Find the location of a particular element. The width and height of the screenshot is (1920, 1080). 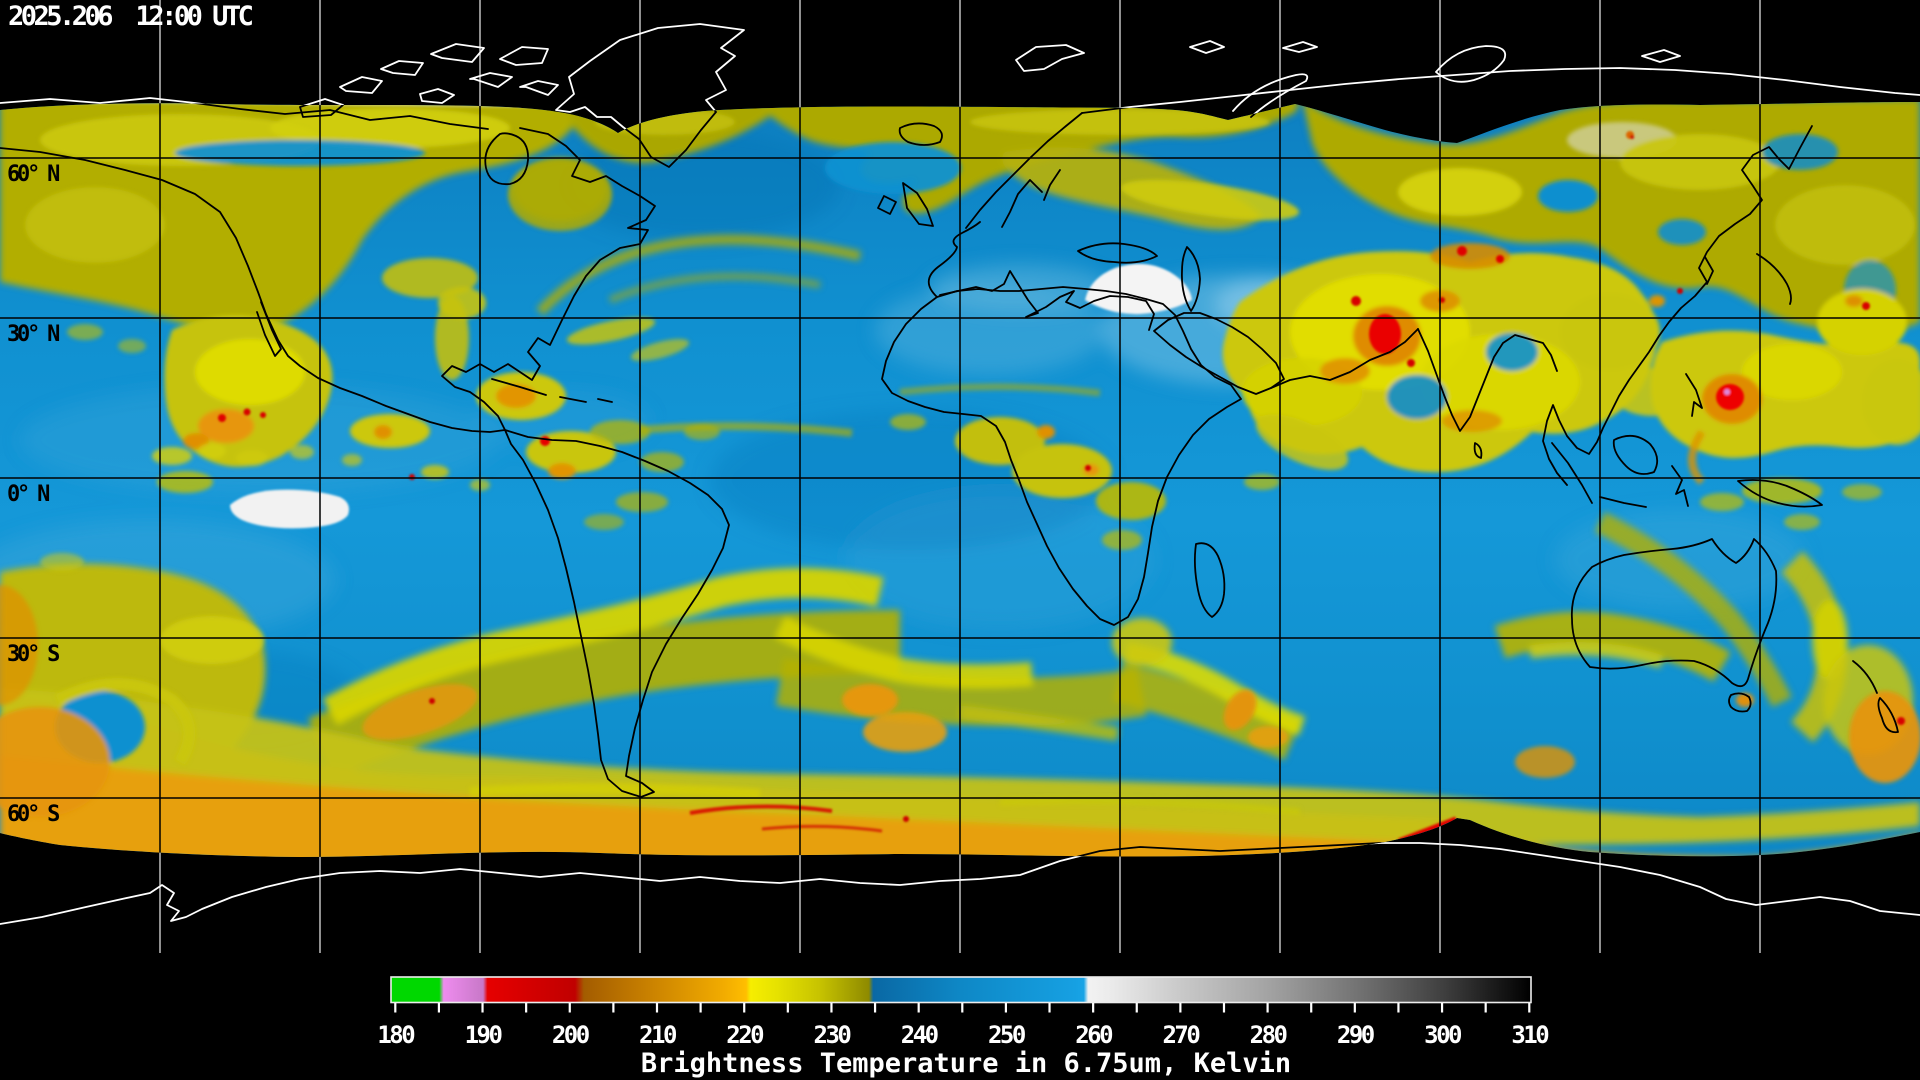

colorbar-tick-label: 300 is located at coordinates (1443, 1035).